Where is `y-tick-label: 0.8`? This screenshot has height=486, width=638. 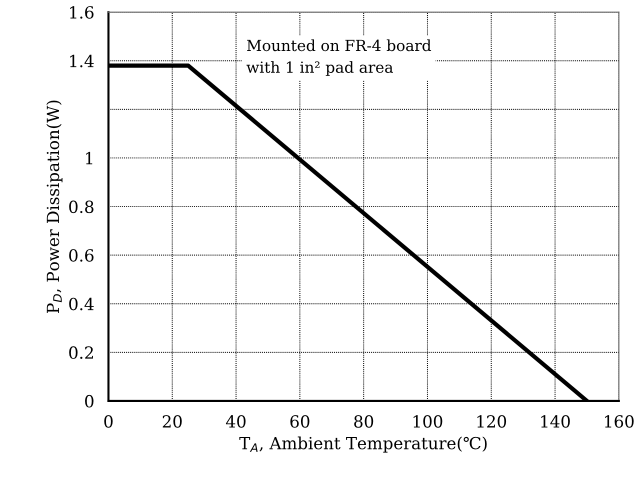 y-tick-label: 0.8 is located at coordinates (81, 207).